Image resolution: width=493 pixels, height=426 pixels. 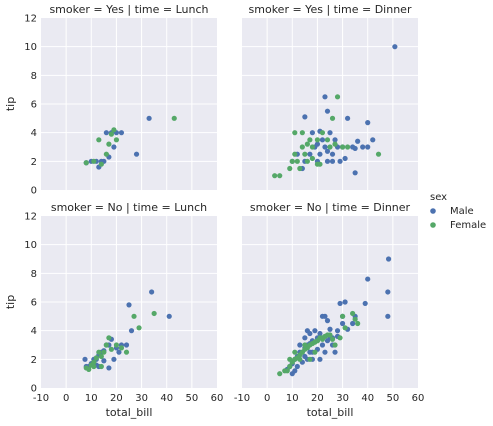 What do you see at coordinates (34, 303) in the screenshot?
I see `y-tick-label: 6` at bounding box center [34, 303].